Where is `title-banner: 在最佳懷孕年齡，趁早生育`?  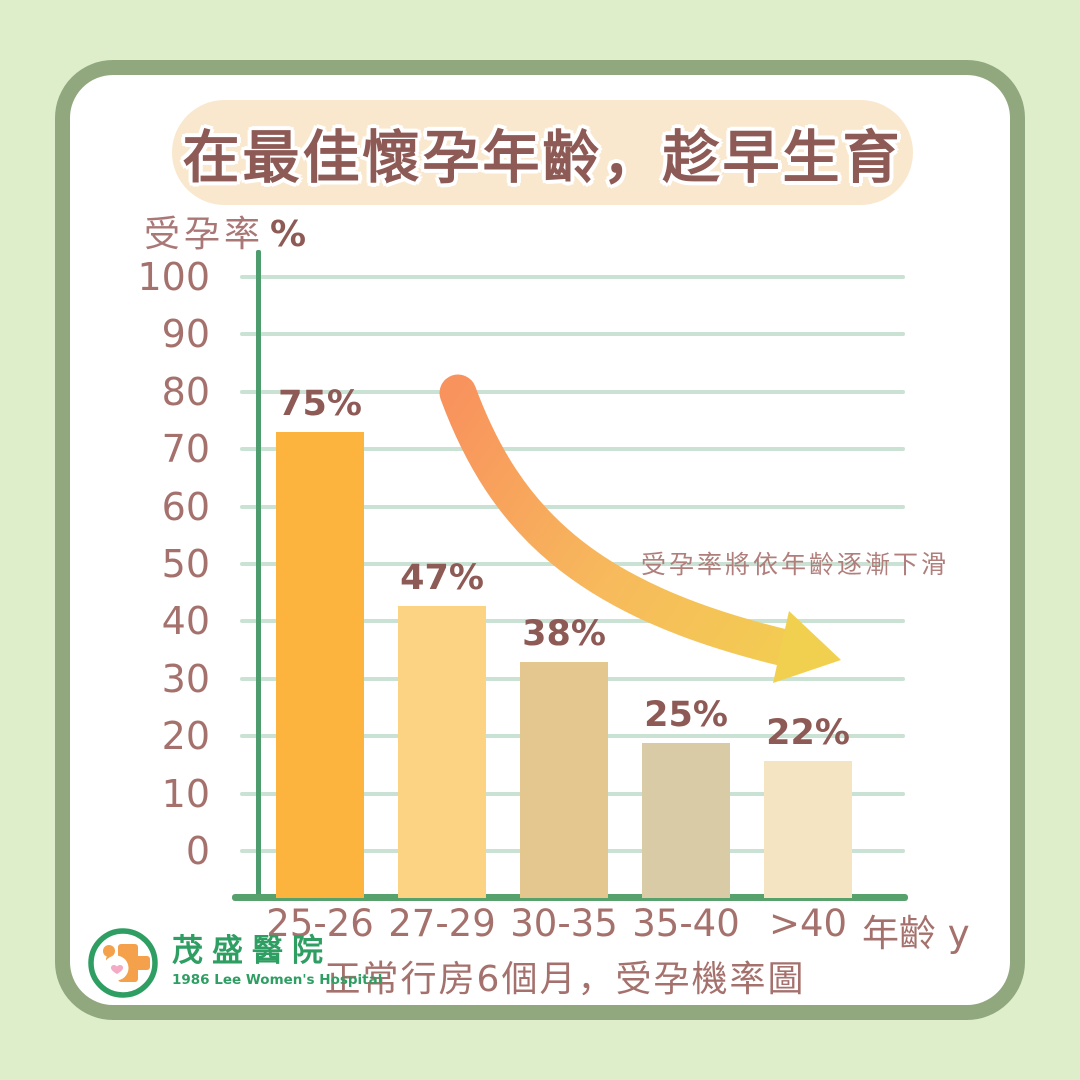
title-banner: 在最佳懷孕年齡，趁早生育 is located at coordinates (542, 152).